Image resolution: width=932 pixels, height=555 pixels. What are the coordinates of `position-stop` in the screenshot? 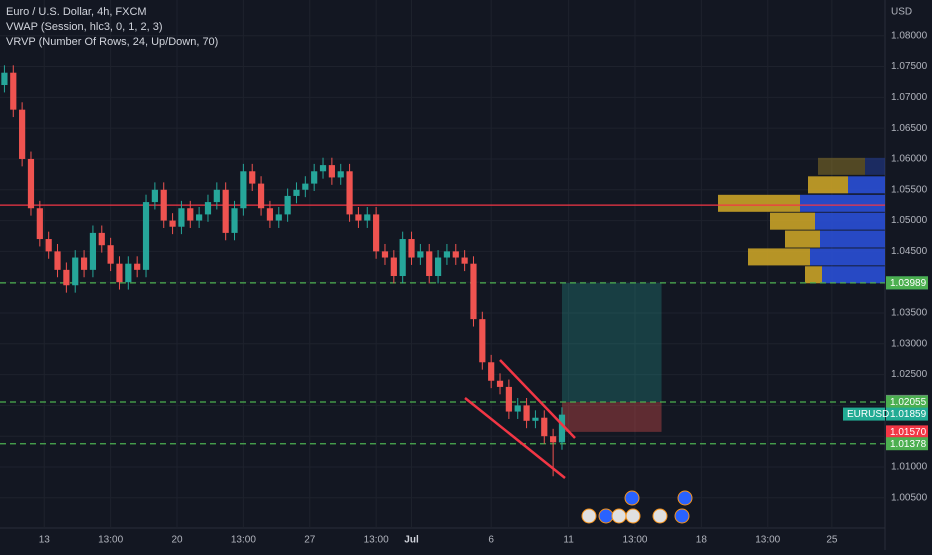 It's located at (611, 417).